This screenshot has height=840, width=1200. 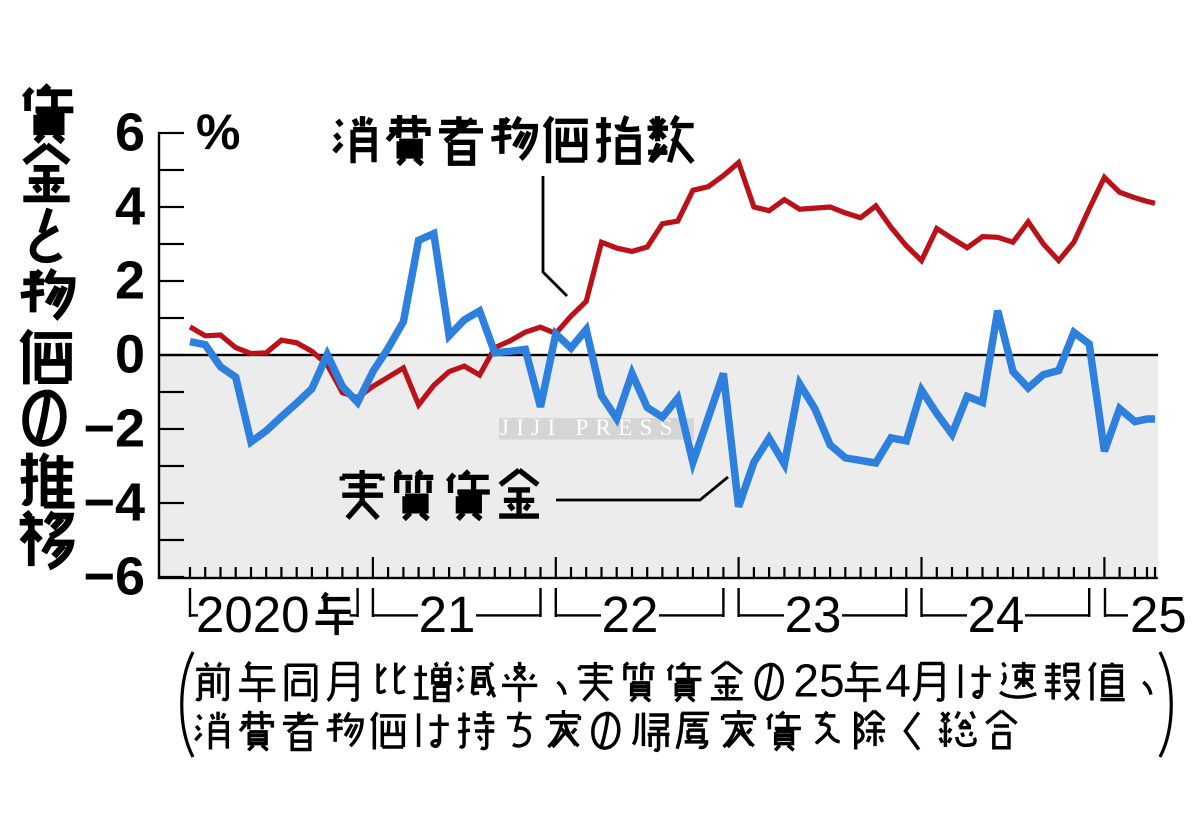 What do you see at coordinates (252, 614) in the screenshot?
I see `svg-text: 2020` at bounding box center [252, 614].